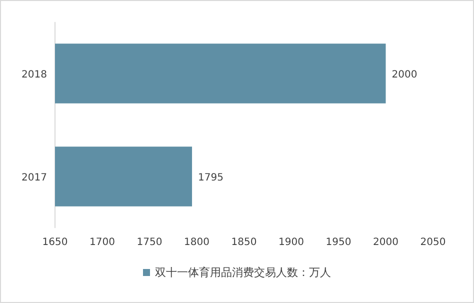 The width and height of the screenshot is (474, 303). What do you see at coordinates (102, 242) in the screenshot?
I see `x-tick-label: 1700` at bounding box center [102, 242].